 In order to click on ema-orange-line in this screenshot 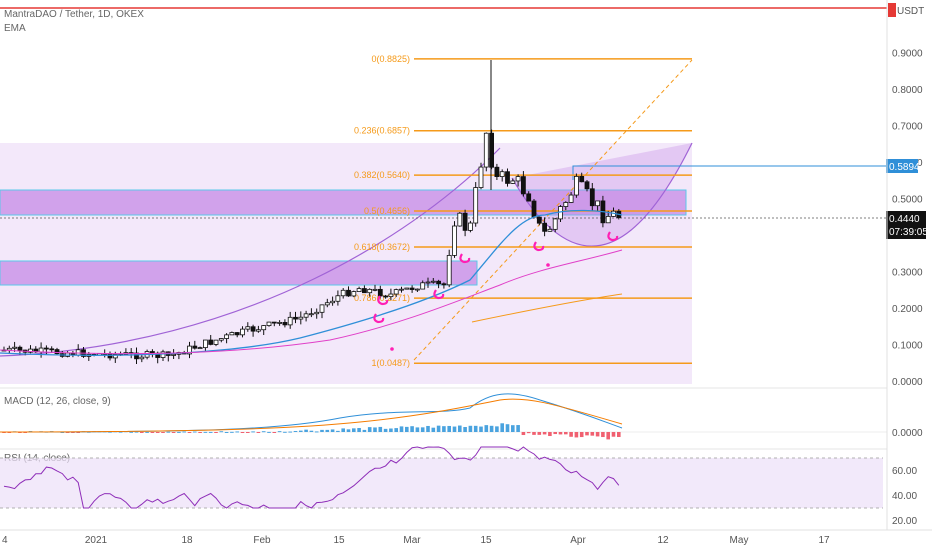, I will do `click(547, 308)`.